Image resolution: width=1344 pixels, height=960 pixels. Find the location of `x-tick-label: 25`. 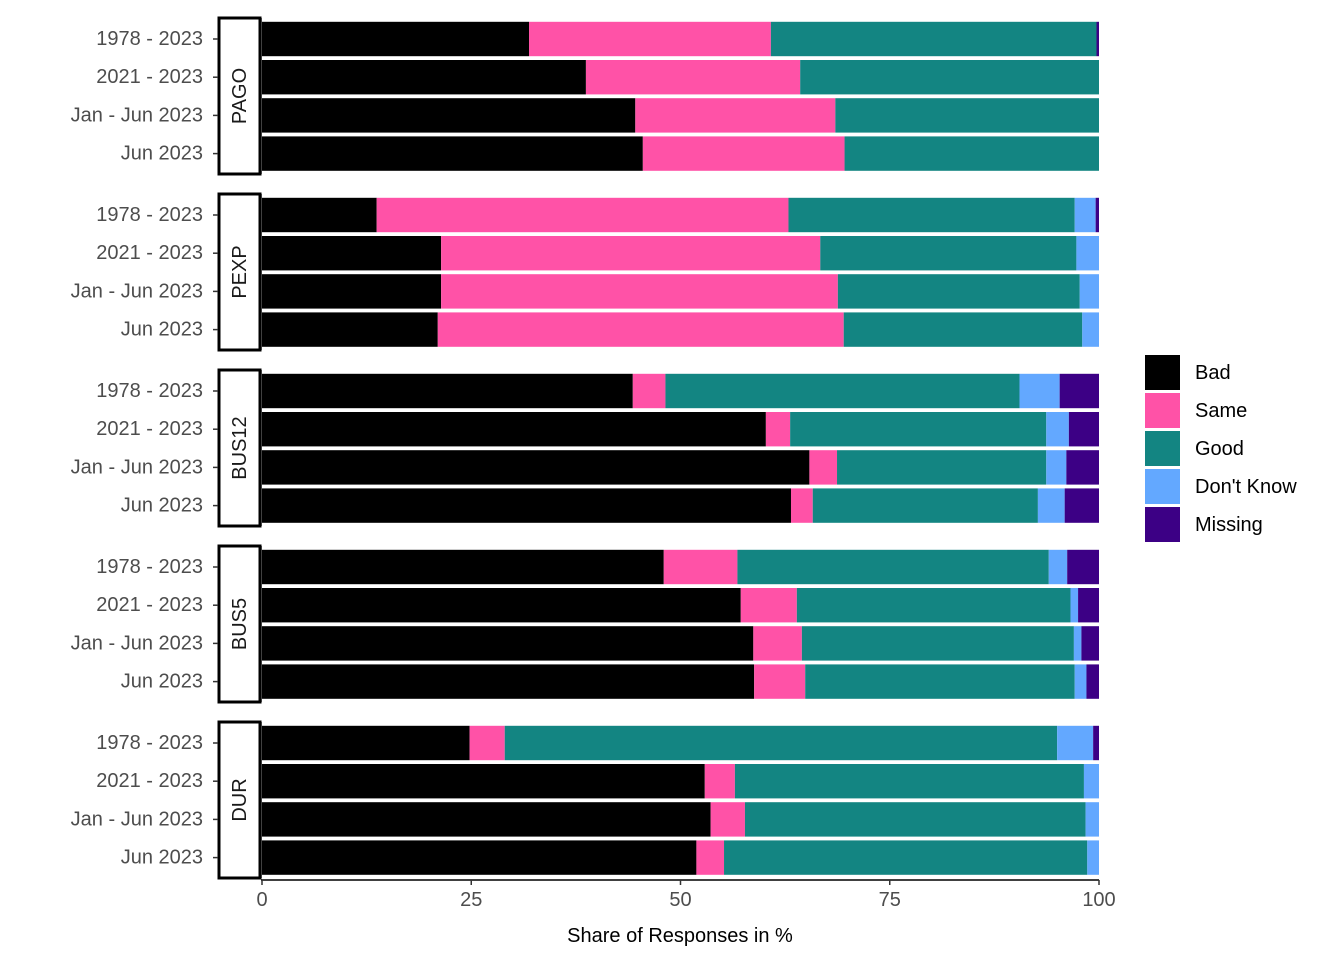

x-tick-label: 25 is located at coordinates (471, 900).